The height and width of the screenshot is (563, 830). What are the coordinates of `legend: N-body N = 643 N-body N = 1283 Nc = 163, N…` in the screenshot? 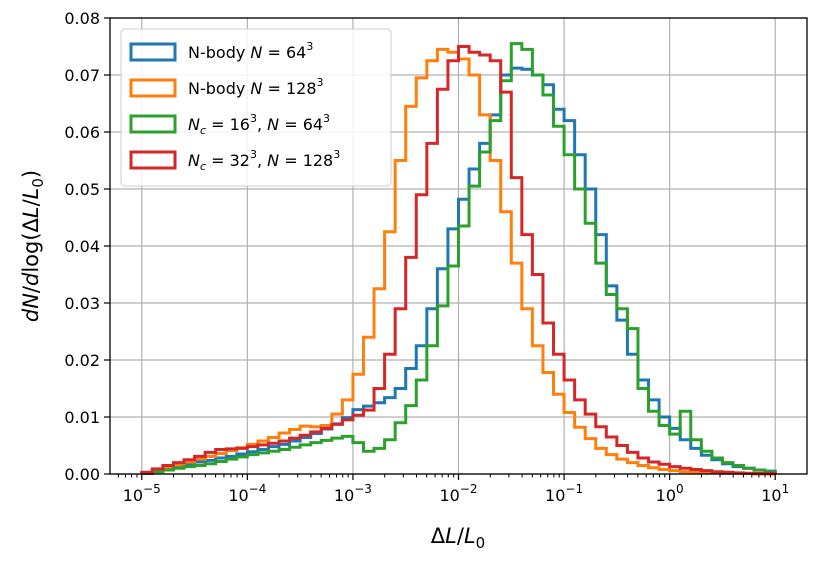 It's located at (256, 107).